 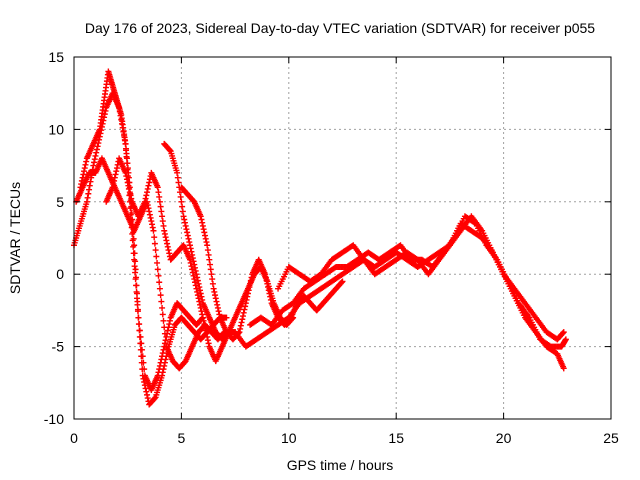 What do you see at coordinates (504, 438) in the screenshot?
I see `x-tick-label: 20` at bounding box center [504, 438].